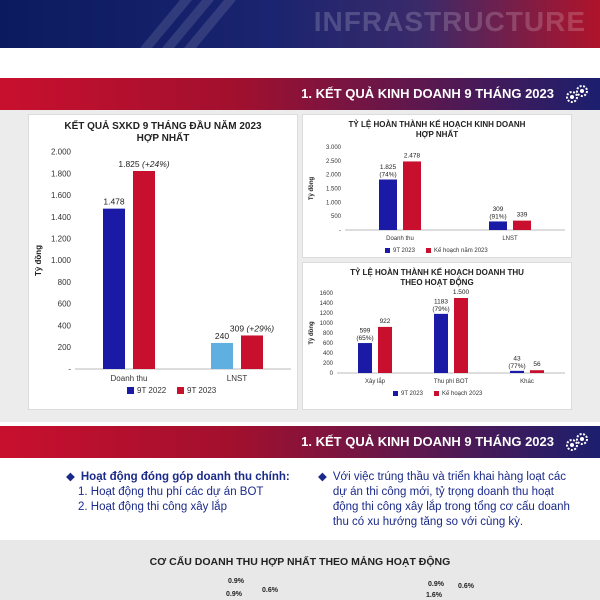 This screenshot has width=600, height=600. Describe the element at coordinates (171, 492) in the screenshot. I see `info-left-item: 1. Hoạt động thu phí các dự án BOT` at that location.